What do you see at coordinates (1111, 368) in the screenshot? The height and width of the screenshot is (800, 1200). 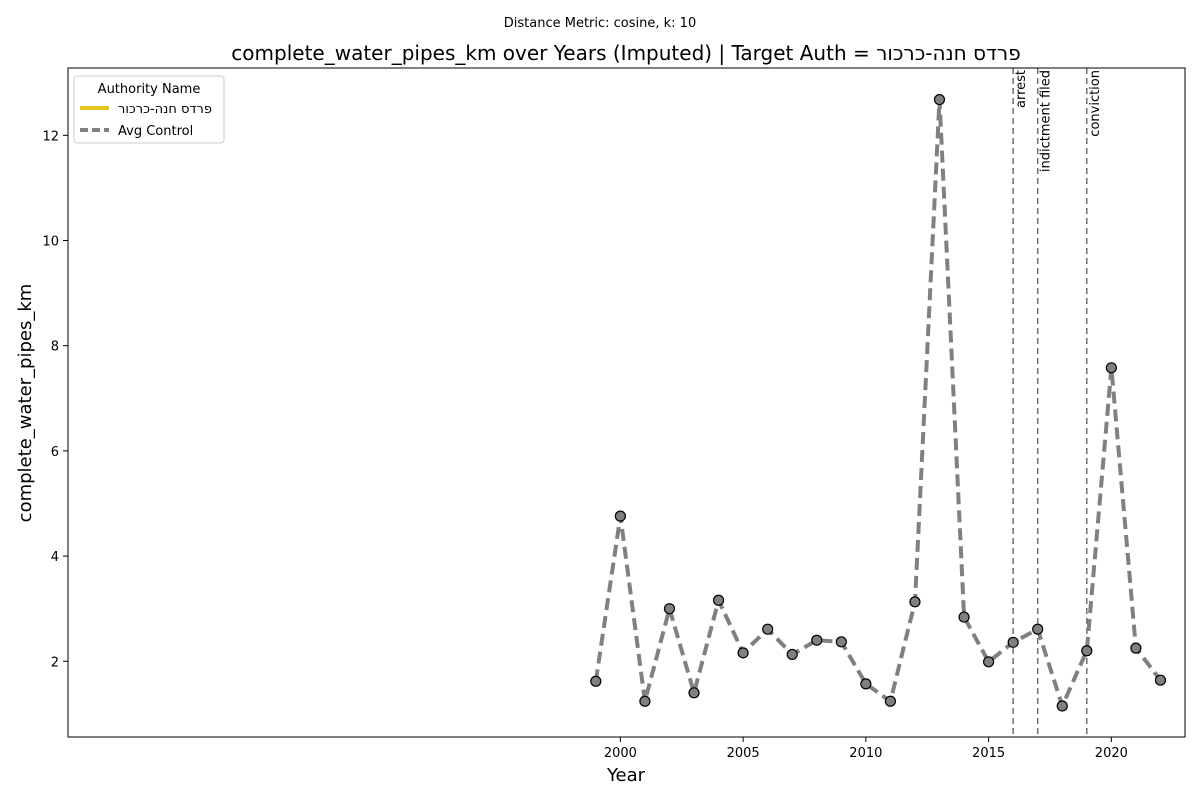 I see `data-point-2020` at bounding box center [1111, 368].